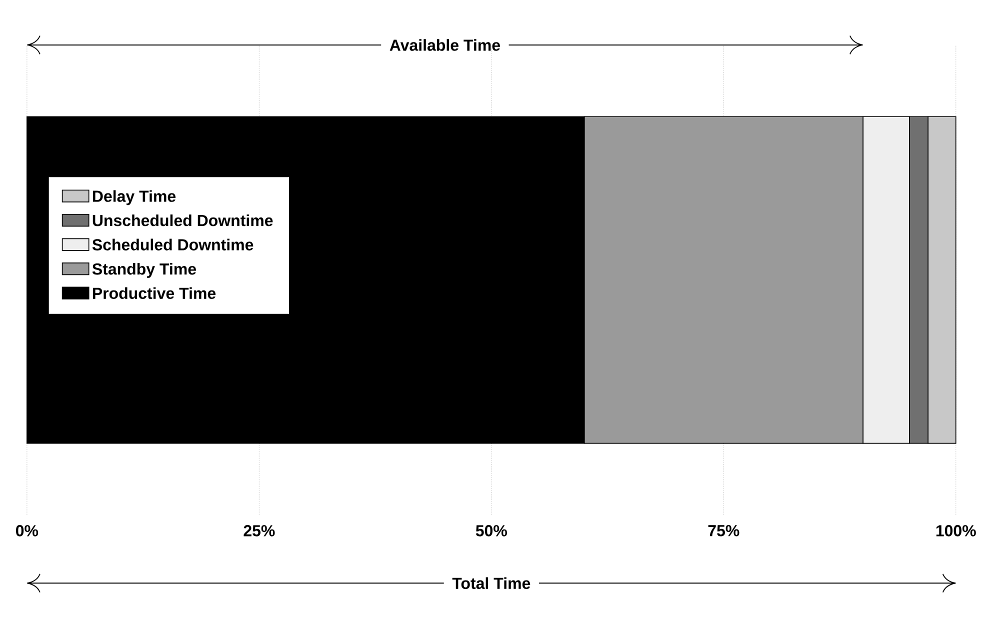 This screenshot has width=994, height=623. Describe the element at coordinates (144, 270) in the screenshot. I see `legend-label: Standby Time` at that location.